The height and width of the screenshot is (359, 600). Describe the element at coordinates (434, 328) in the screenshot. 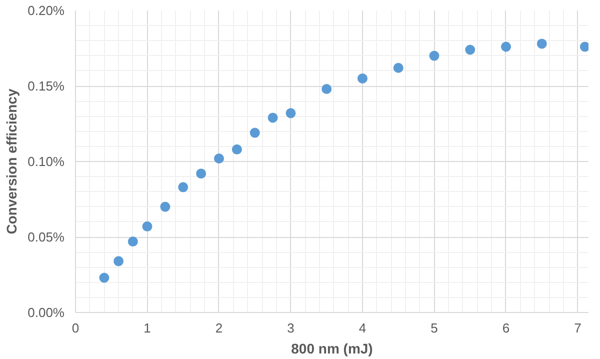

I see `x-tick-label: 5` at that location.